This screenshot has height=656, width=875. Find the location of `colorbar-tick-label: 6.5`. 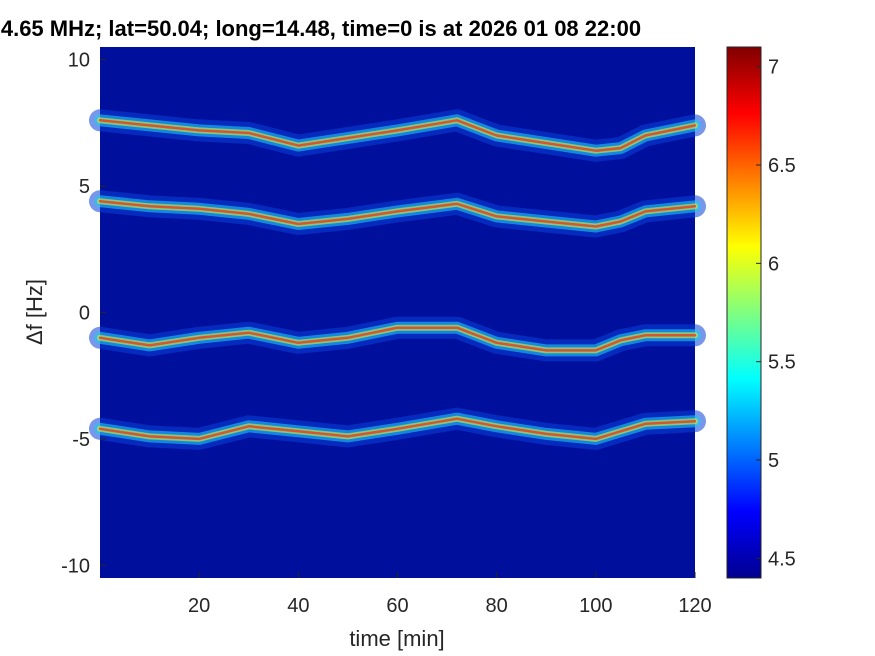

colorbar-tick-label: 6.5 is located at coordinates (782, 166).